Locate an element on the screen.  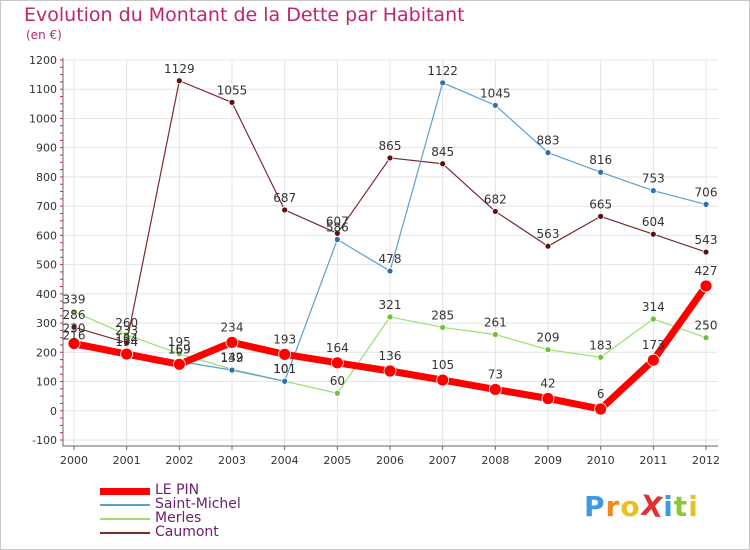
data-label-merles: 285 is located at coordinates (442, 315).